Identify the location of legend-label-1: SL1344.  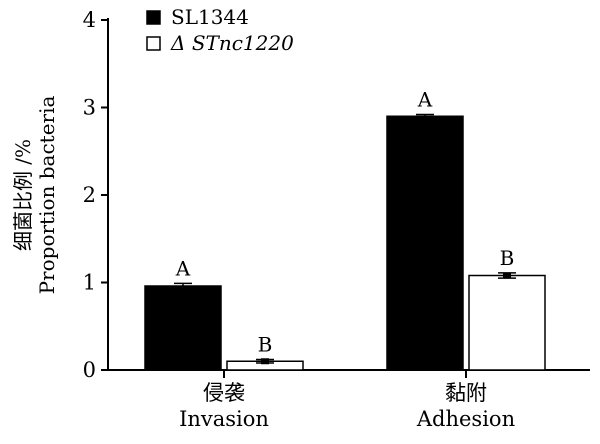
(210, 17).